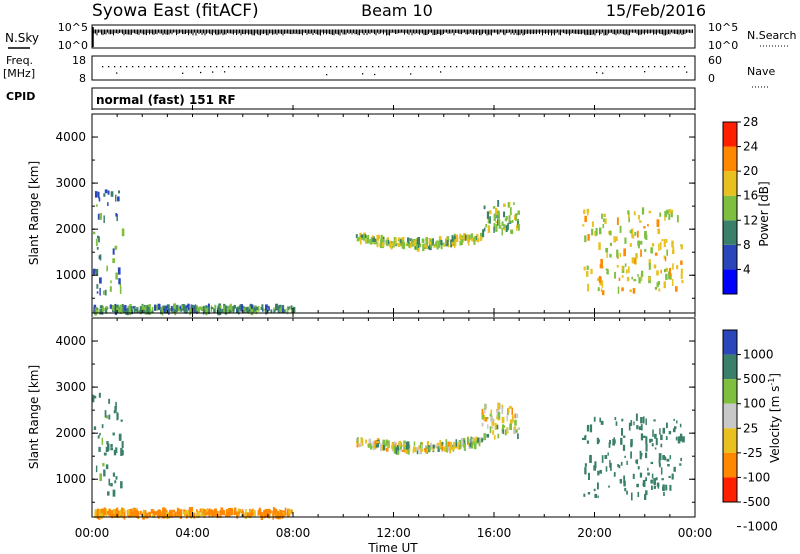 The image size is (800, 554). What do you see at coordinates (393, 36) in the screenshot?
I see `noise-panel-frame` at bounding box center [393, 36].